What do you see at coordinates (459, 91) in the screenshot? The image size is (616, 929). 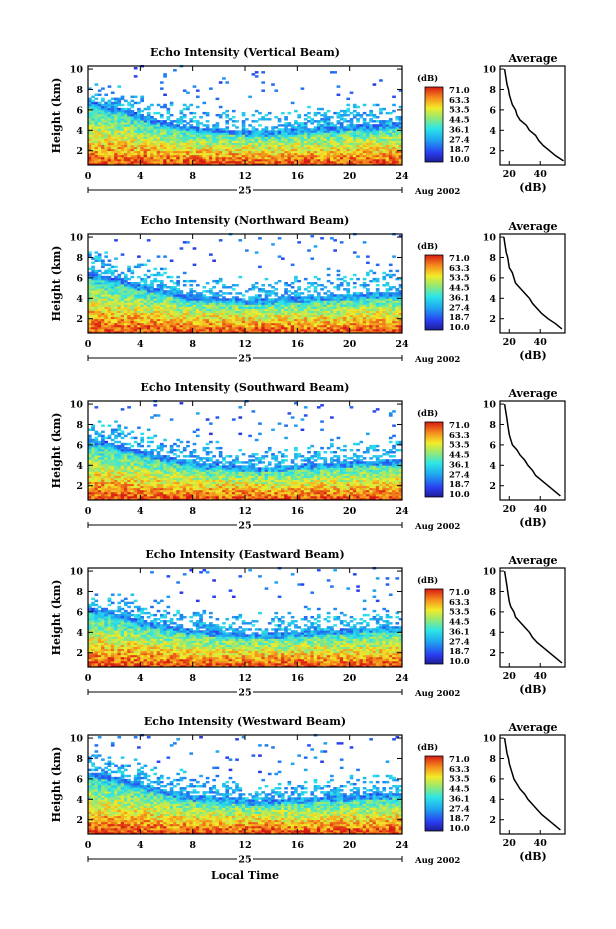 I see `colorbar-tick-label: 71.0` at bounding box center [459, 91].